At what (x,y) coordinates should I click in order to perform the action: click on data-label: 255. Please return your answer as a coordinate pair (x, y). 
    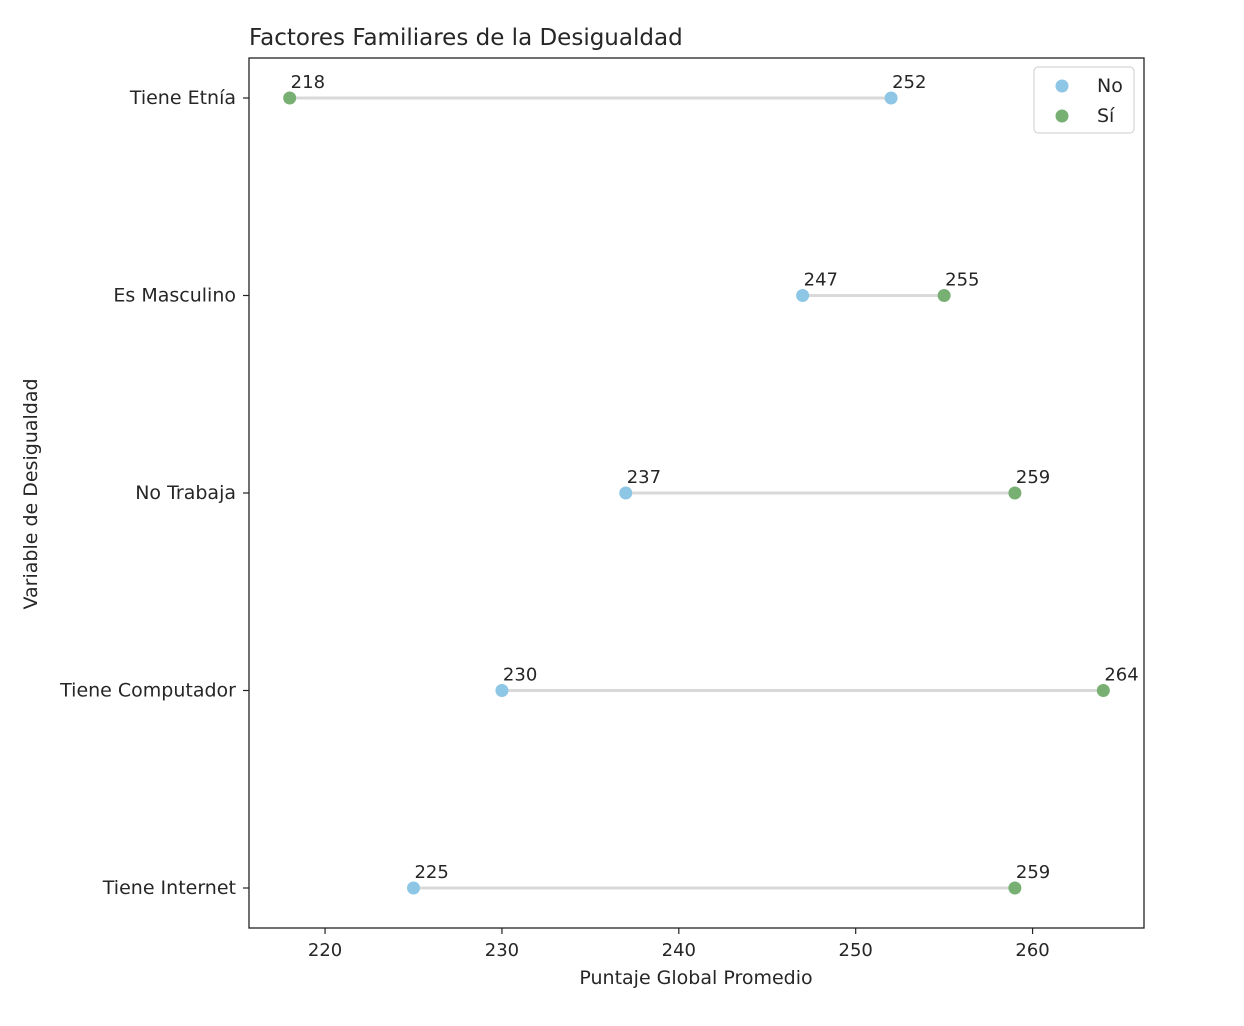
    Looking at the image, I should click on (962, 280).